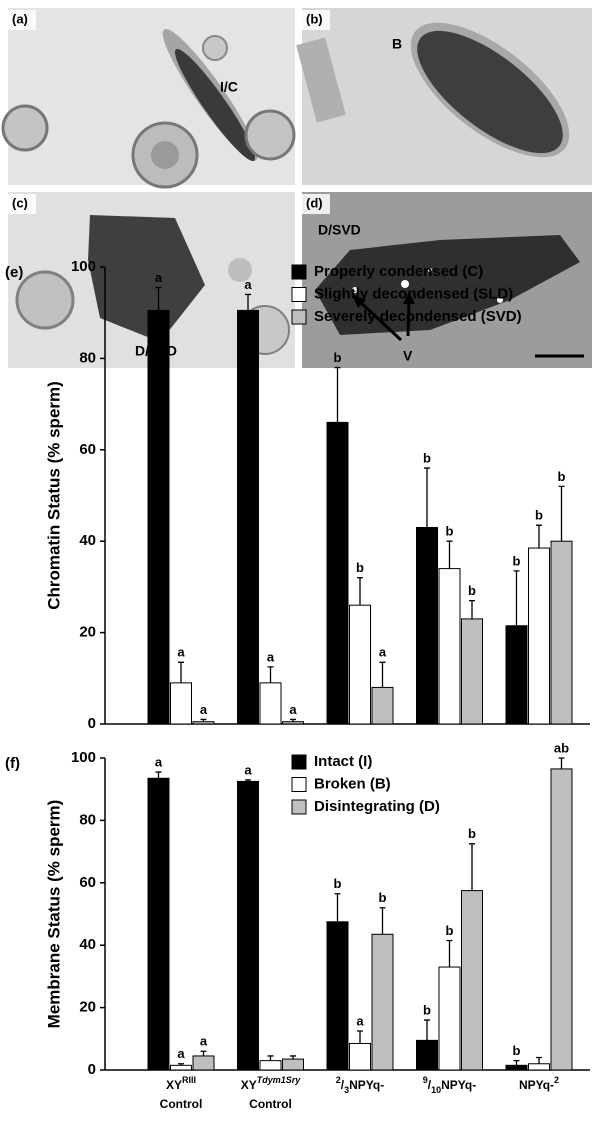 This screenshot has width=600, height=1124. I want to click on x-tick-label: NPYq-2, so click(539, 1083).